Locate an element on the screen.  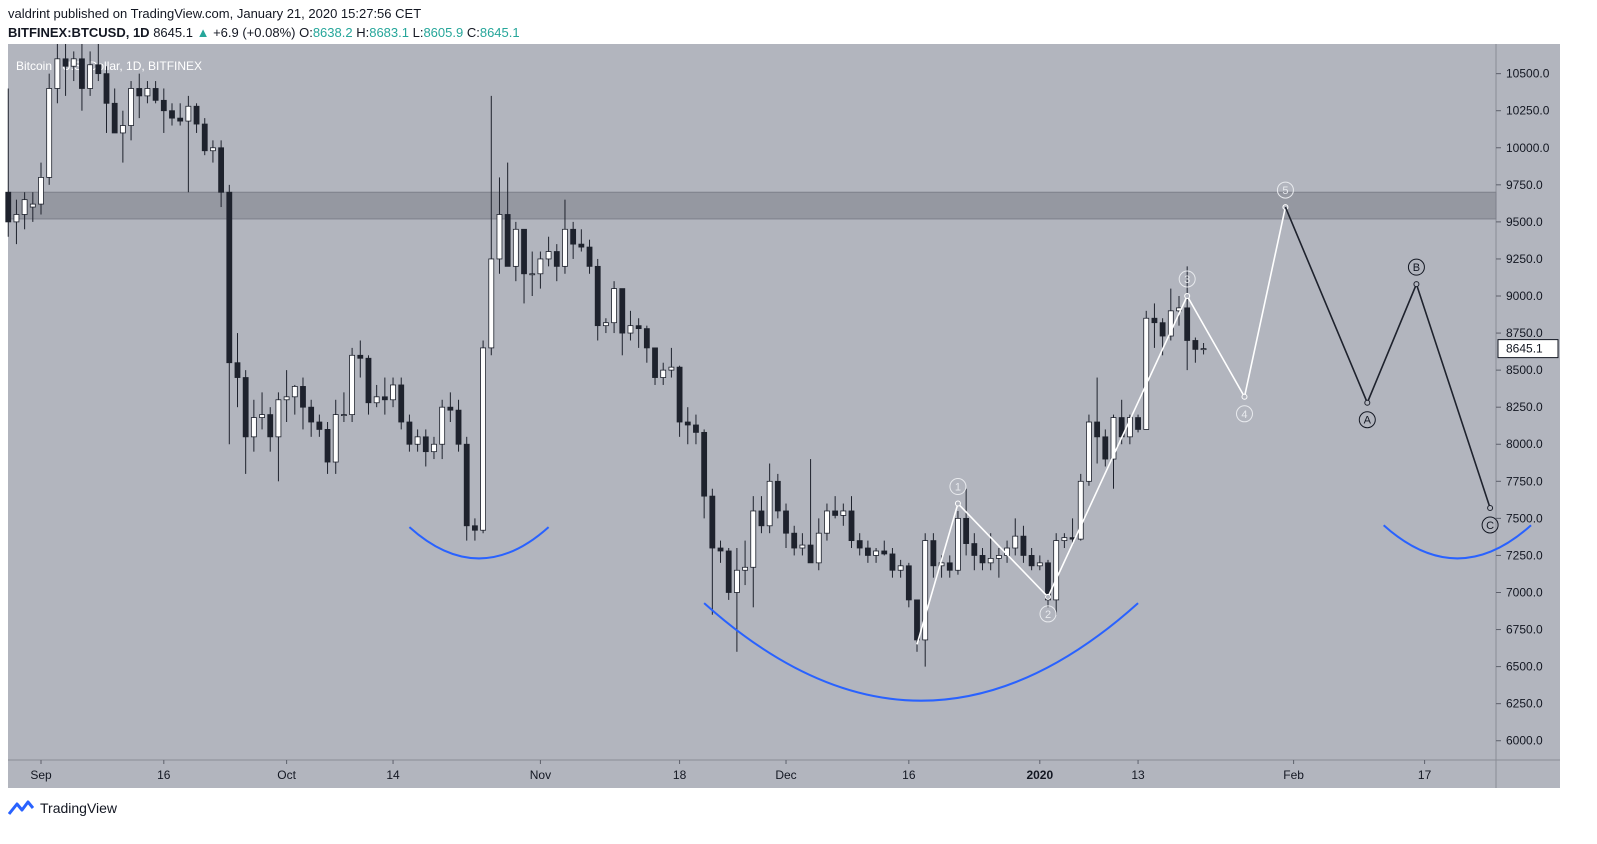
cup-curve is located at coordinates (1457, 542).